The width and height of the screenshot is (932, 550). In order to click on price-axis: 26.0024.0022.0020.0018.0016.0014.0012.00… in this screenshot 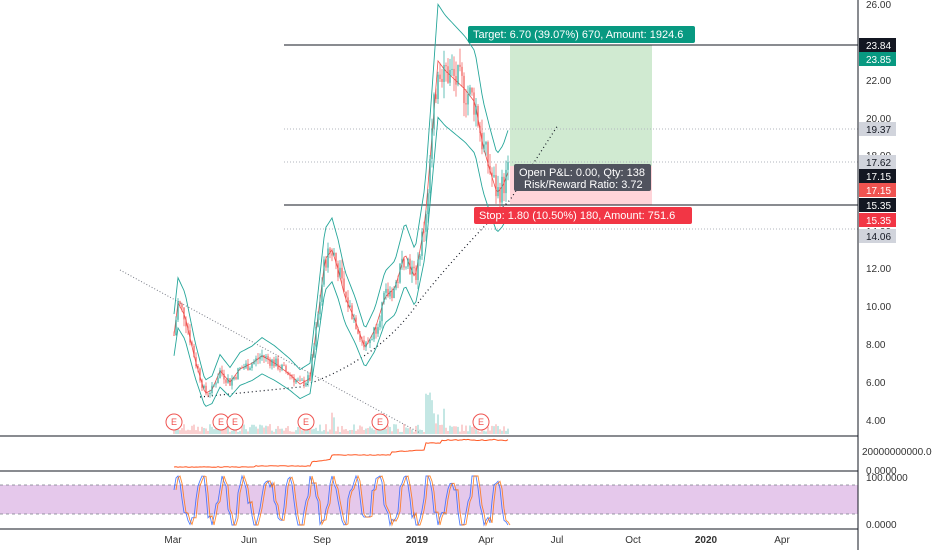, I will do `click(894, 275)`.